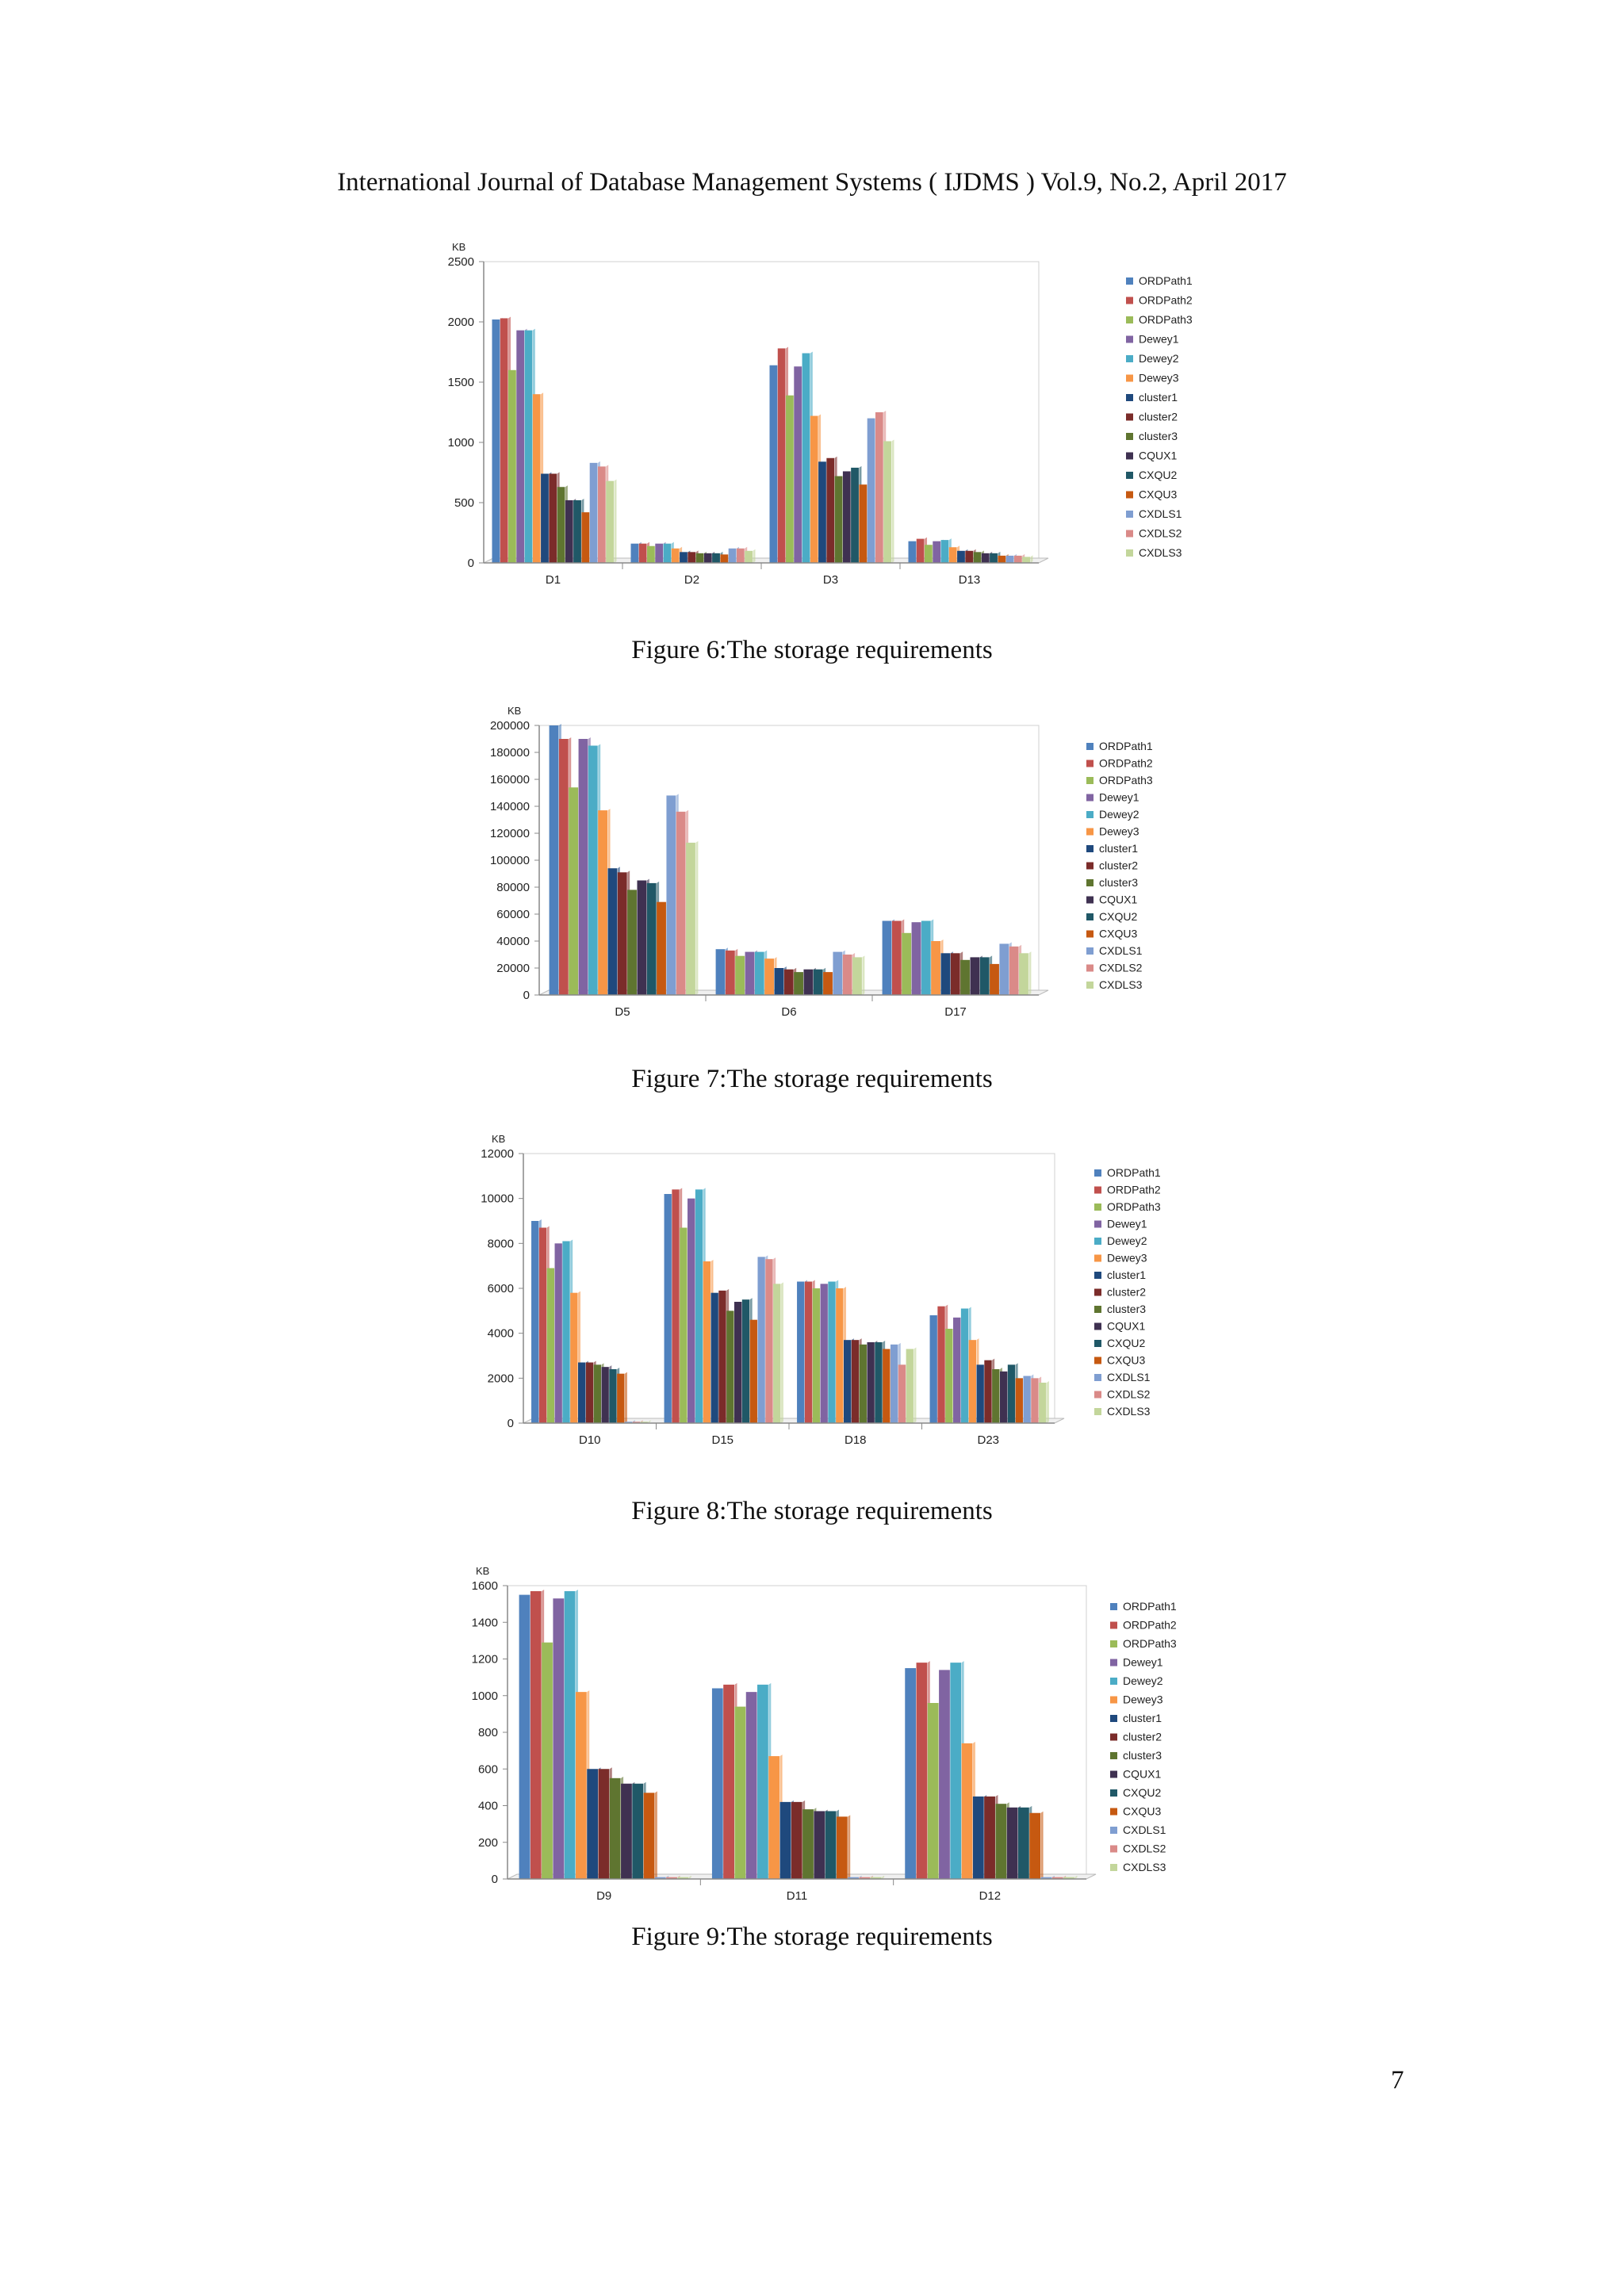 This screenshot has width=1624, height=2296. Describe the element at coordinates (994, 979) in the screenshot. I see `bar-CXQU3-D17` at that location.